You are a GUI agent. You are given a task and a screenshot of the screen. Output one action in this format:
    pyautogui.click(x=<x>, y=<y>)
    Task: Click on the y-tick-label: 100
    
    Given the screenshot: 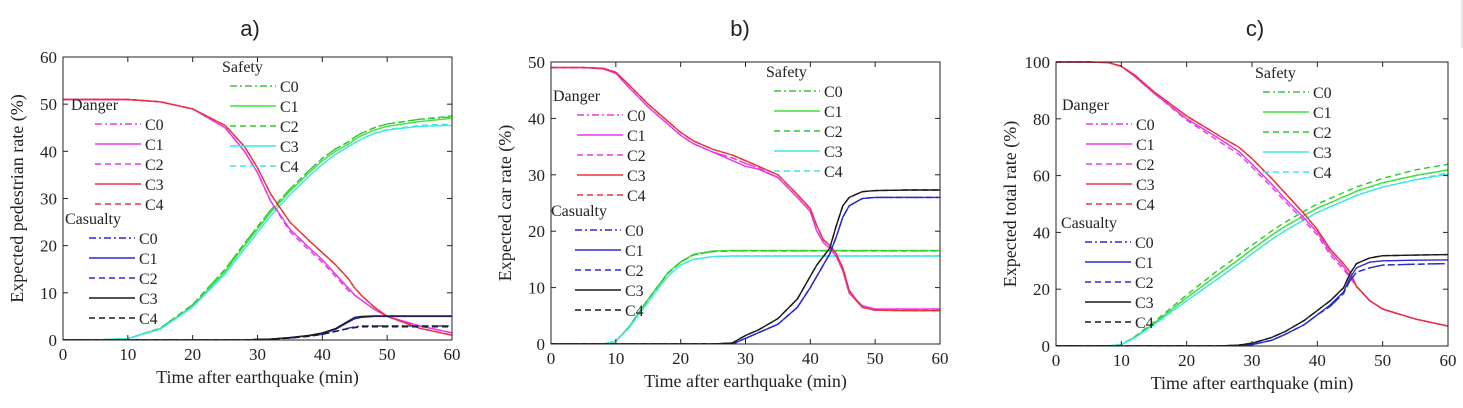 What is the action you would take?
    pyautogui.click(x=1038, y=62)
    